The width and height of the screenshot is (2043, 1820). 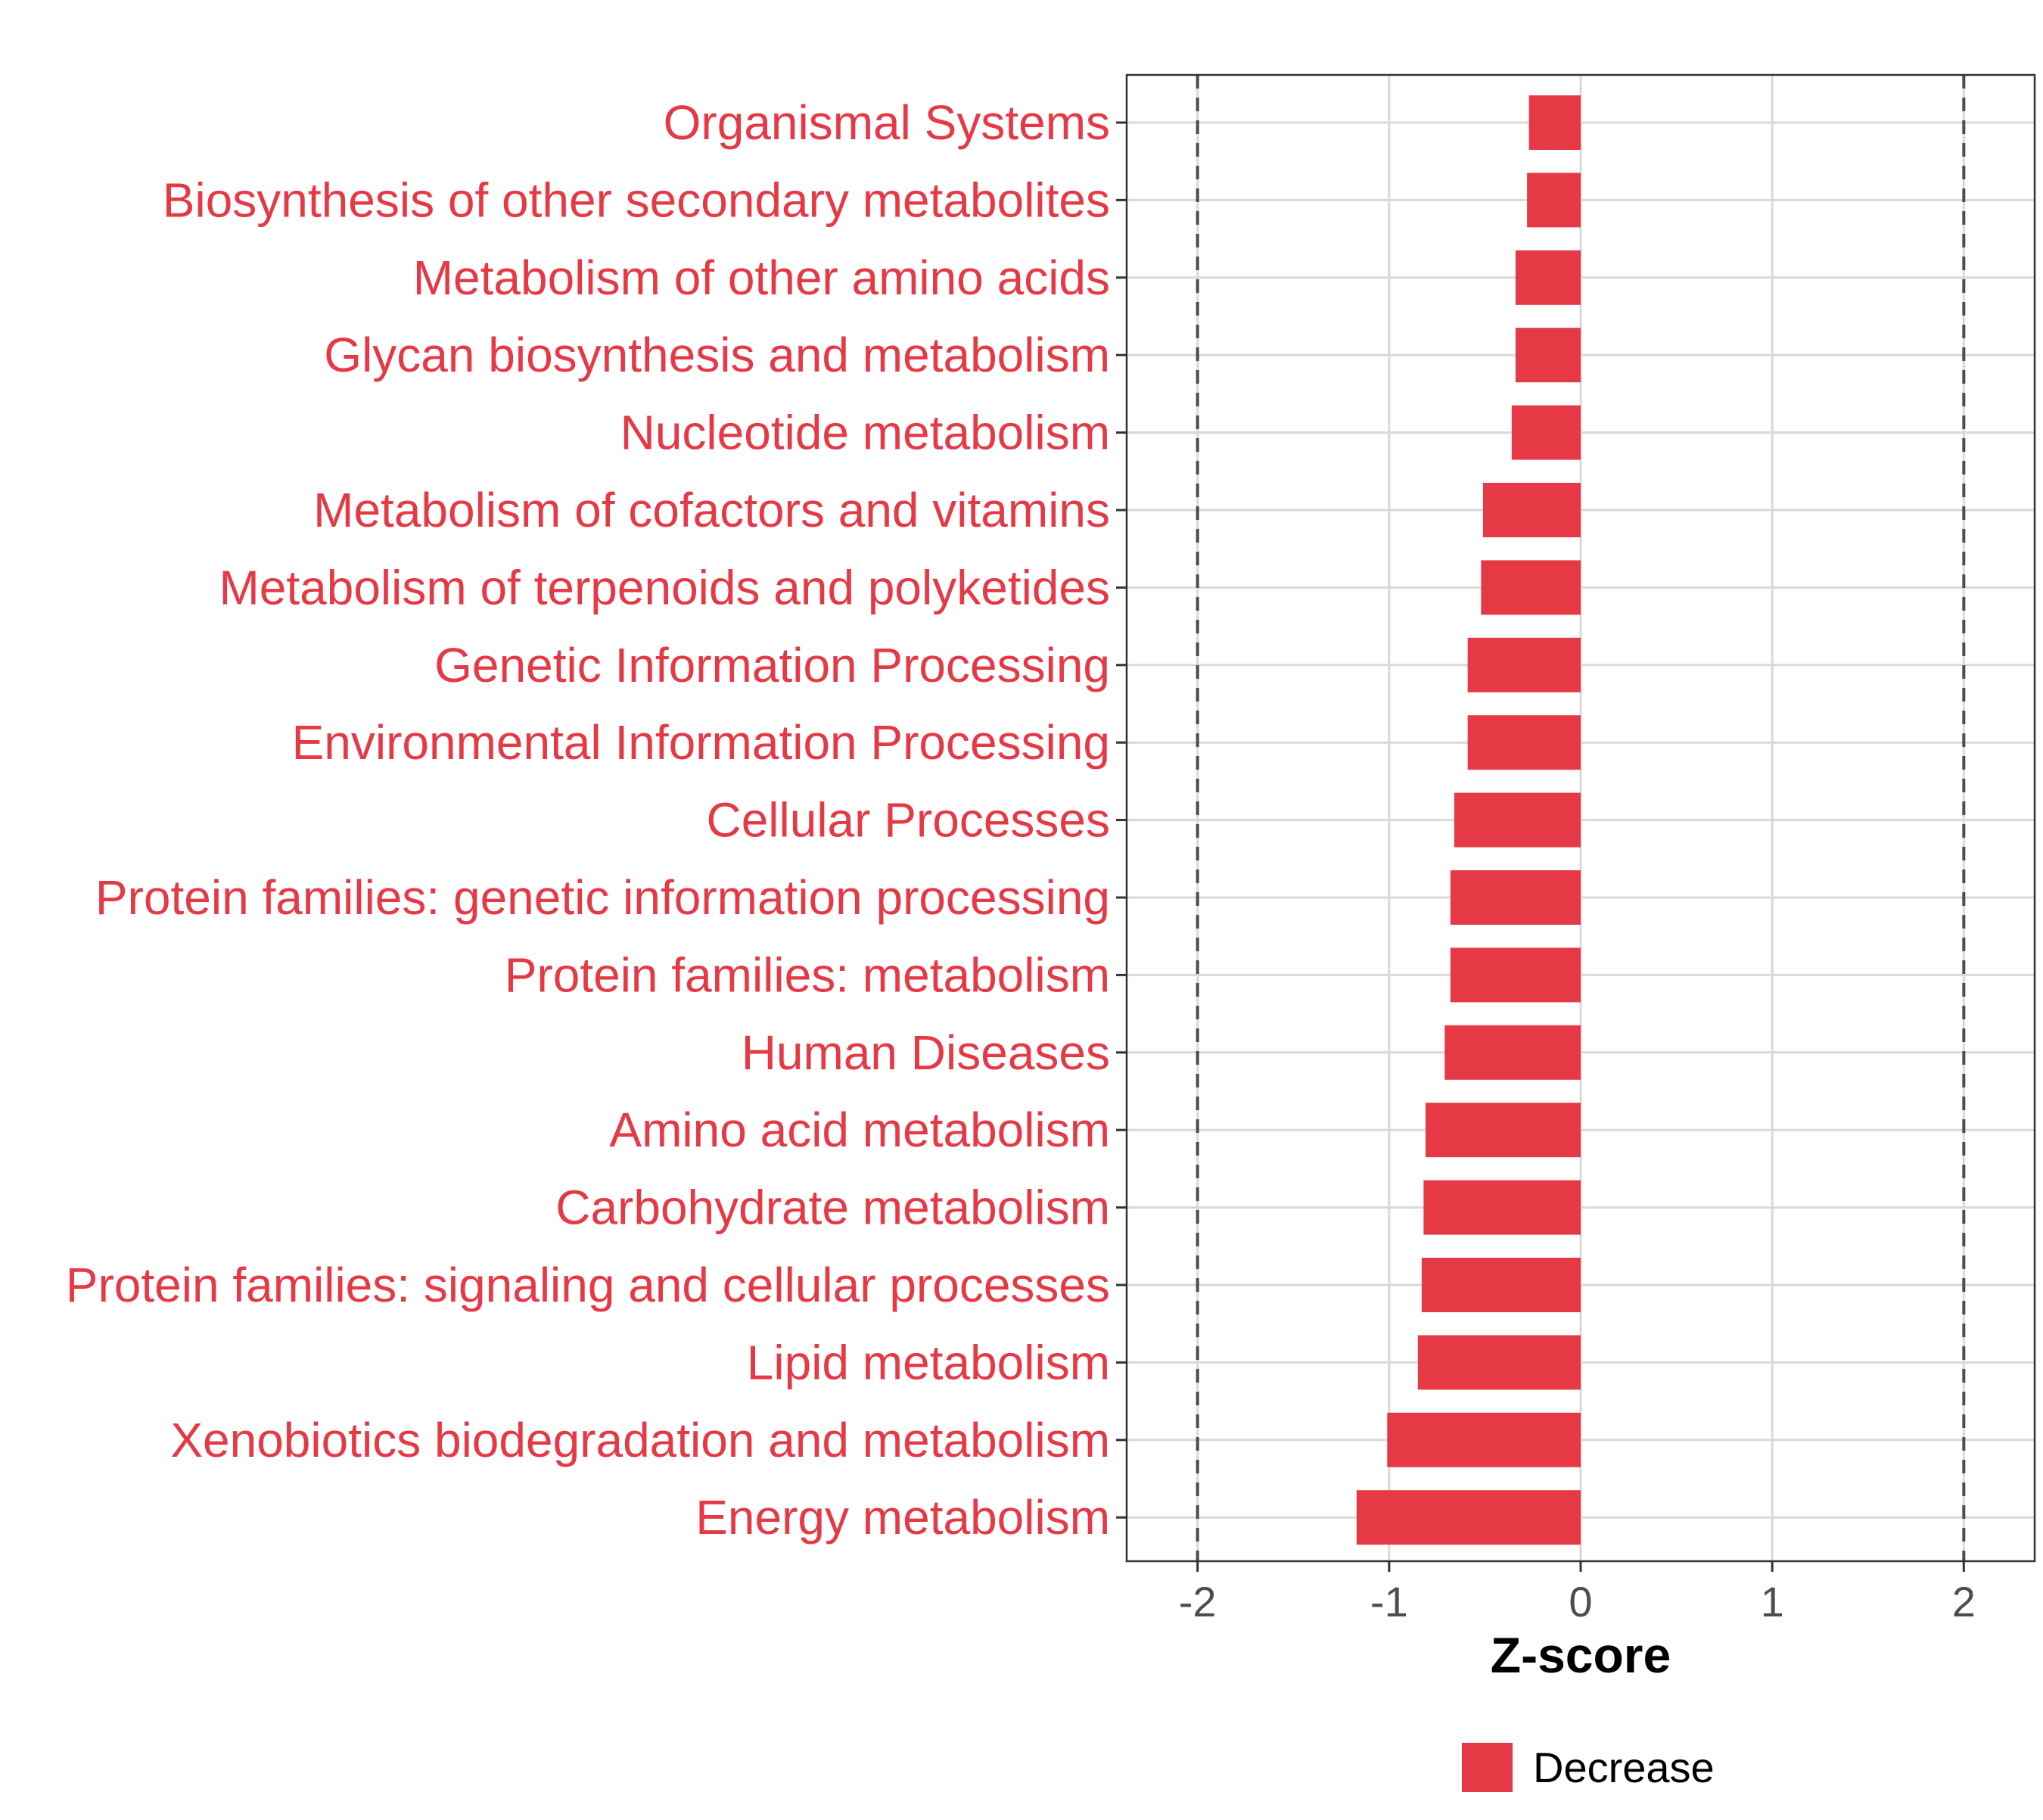 I want to click on x-tick-label: 2, so click(x=1964, y=1602).